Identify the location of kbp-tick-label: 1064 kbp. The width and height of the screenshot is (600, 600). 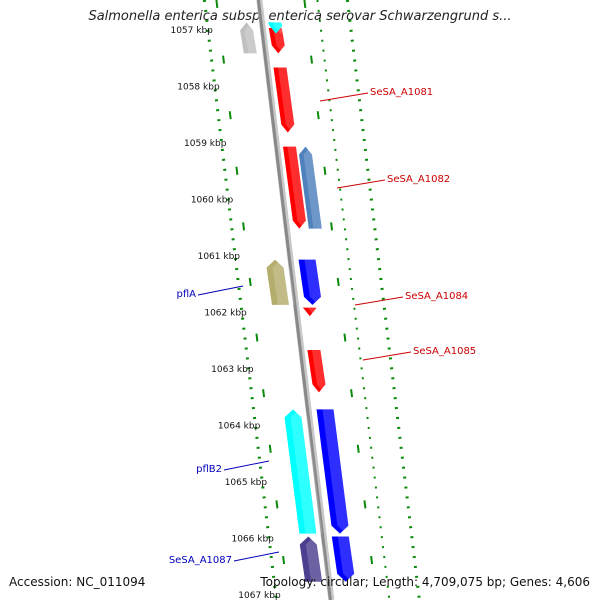
(239, 427).